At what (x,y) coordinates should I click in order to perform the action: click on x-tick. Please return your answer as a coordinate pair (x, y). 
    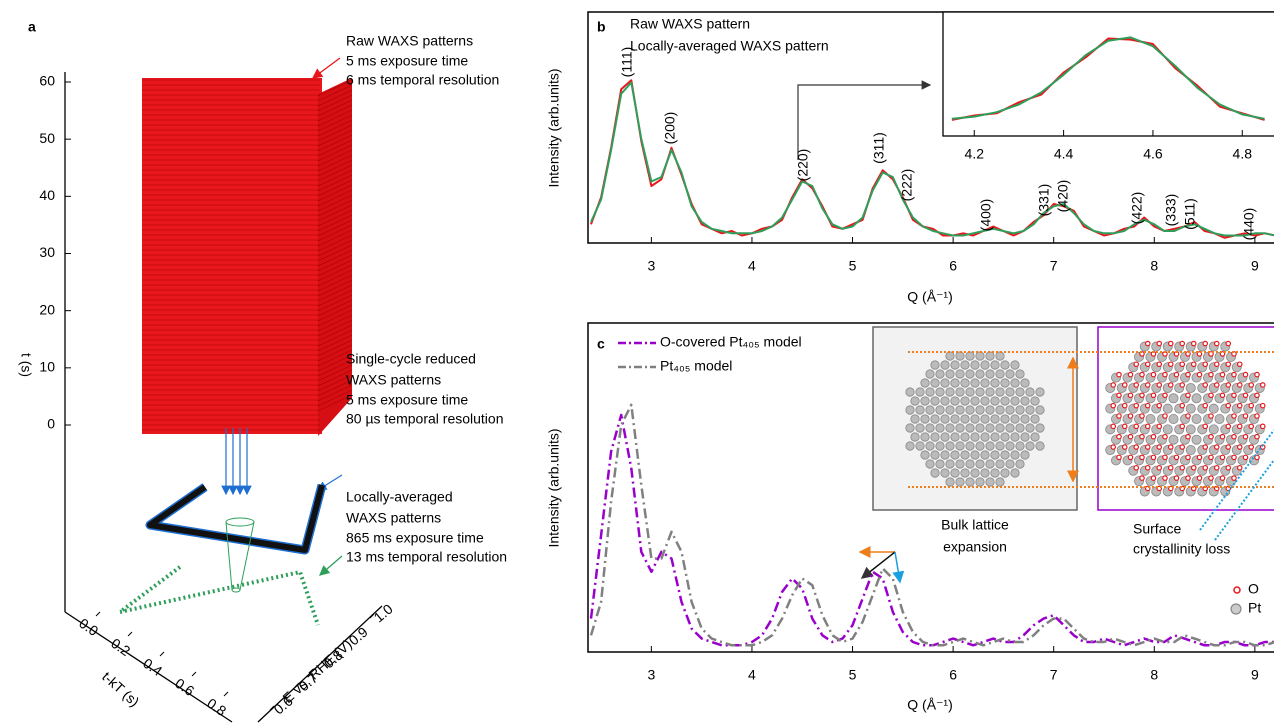
    Looking at the image, I should click on (162, 654).